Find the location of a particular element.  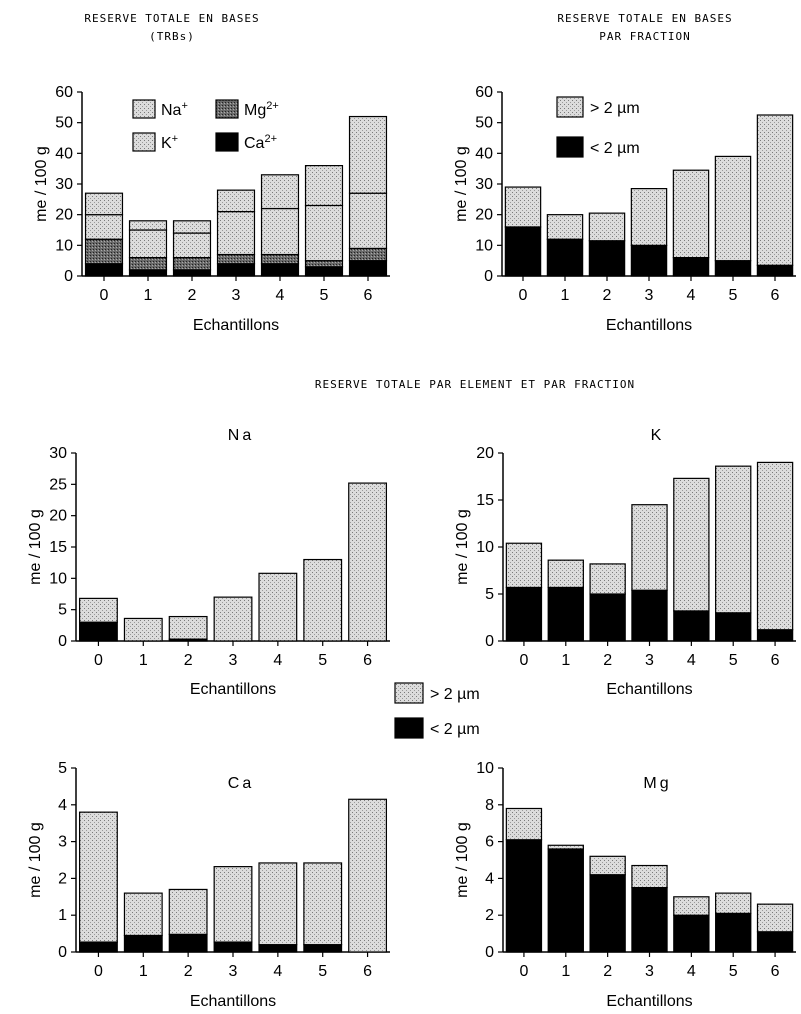

y-tick-label: 4 is located at coordinates (62, 805).